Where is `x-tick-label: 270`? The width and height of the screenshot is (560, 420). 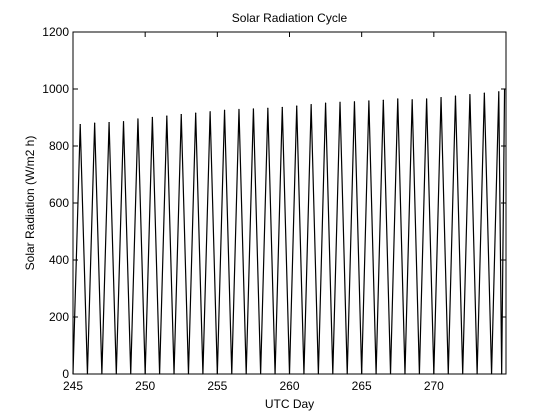
x-tick-label: 270 is located at coordinates (434, 386).